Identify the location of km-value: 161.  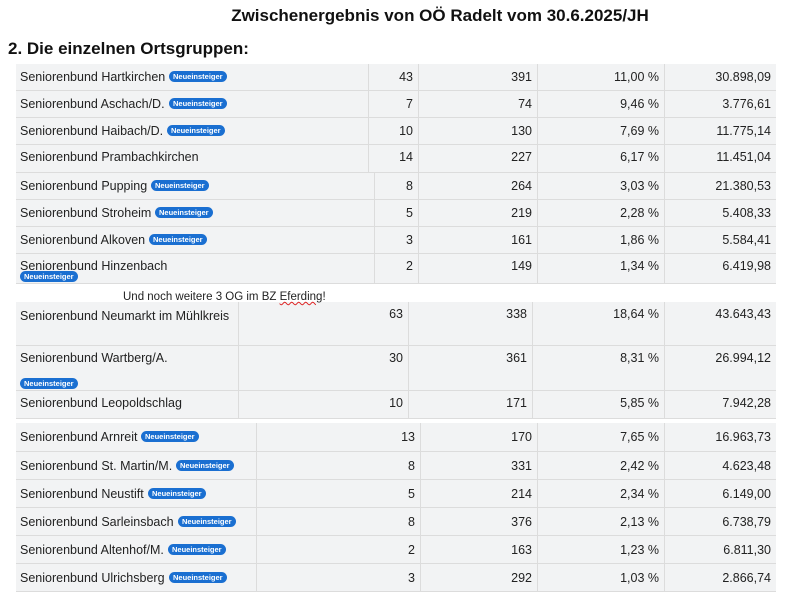
(521, 240).